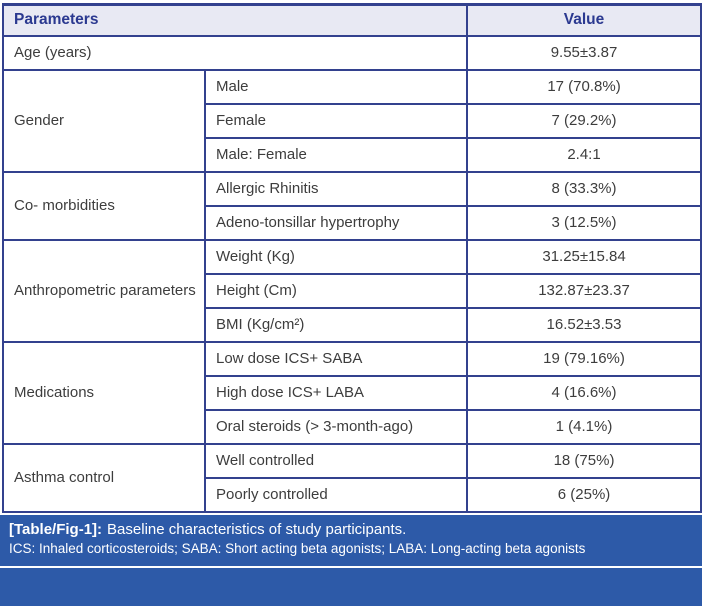 The width and height of the screenshot is (702, 606). What do you see at coordinates (104, 477) in the screenshot?
I see `group-cell-asthma-control: Asthma control` at bounding box center [104, 477].